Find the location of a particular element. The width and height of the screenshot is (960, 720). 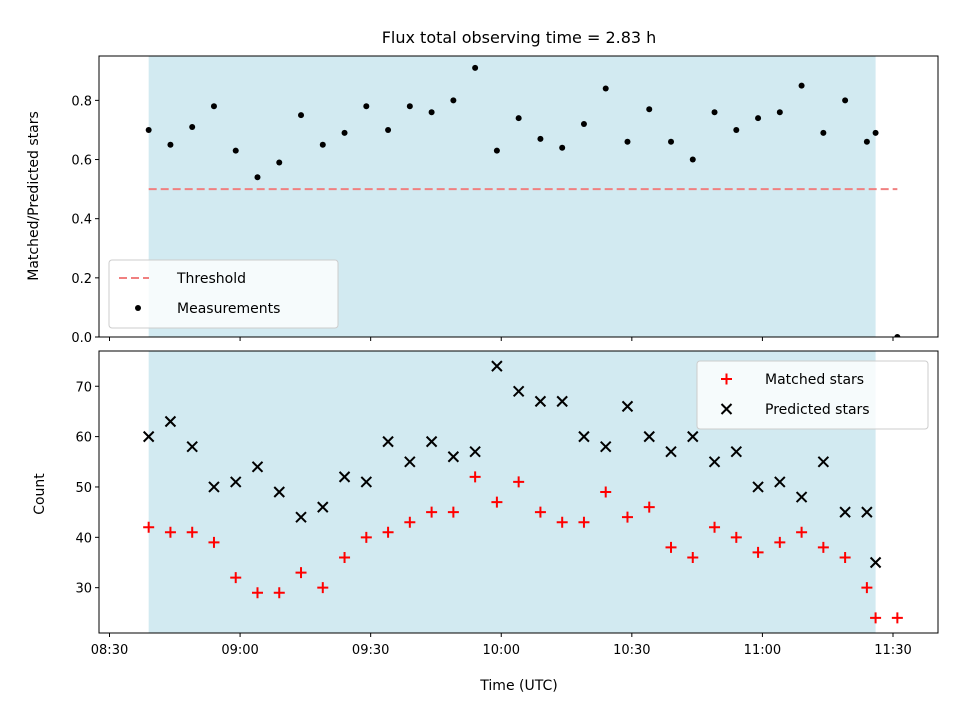

x-tick-label: 11:00 is located at coordinates (762, 650).